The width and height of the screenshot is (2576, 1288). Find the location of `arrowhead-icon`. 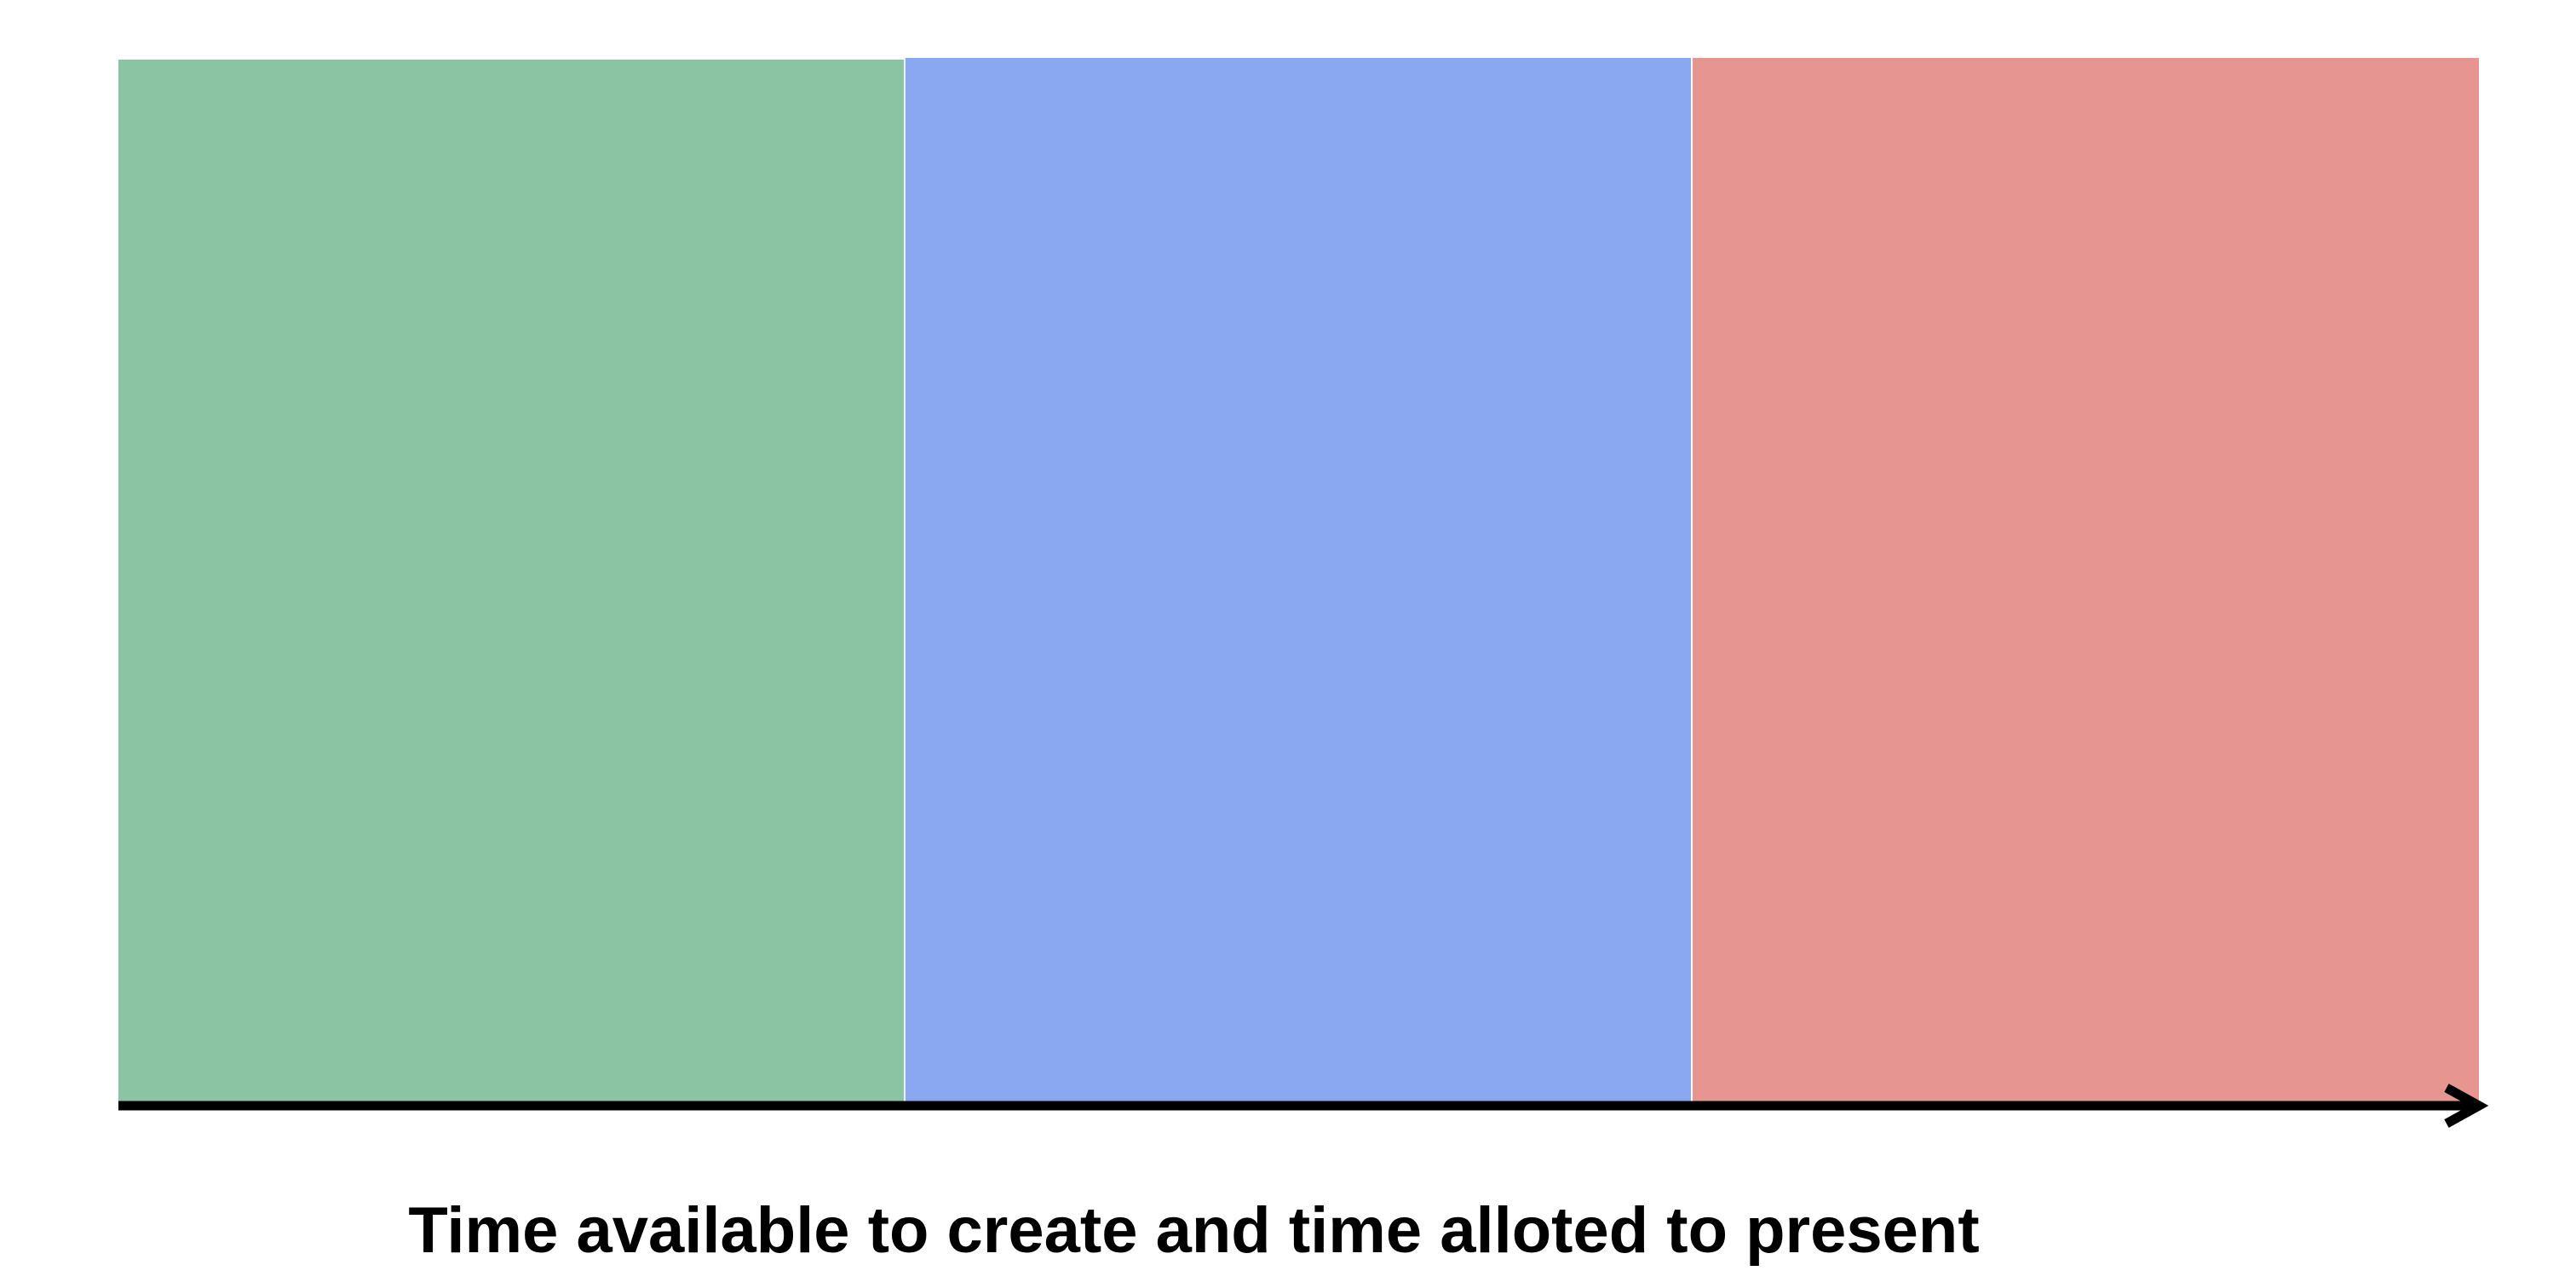

arrowhead-icon is located at coordinates (2466, 1106).